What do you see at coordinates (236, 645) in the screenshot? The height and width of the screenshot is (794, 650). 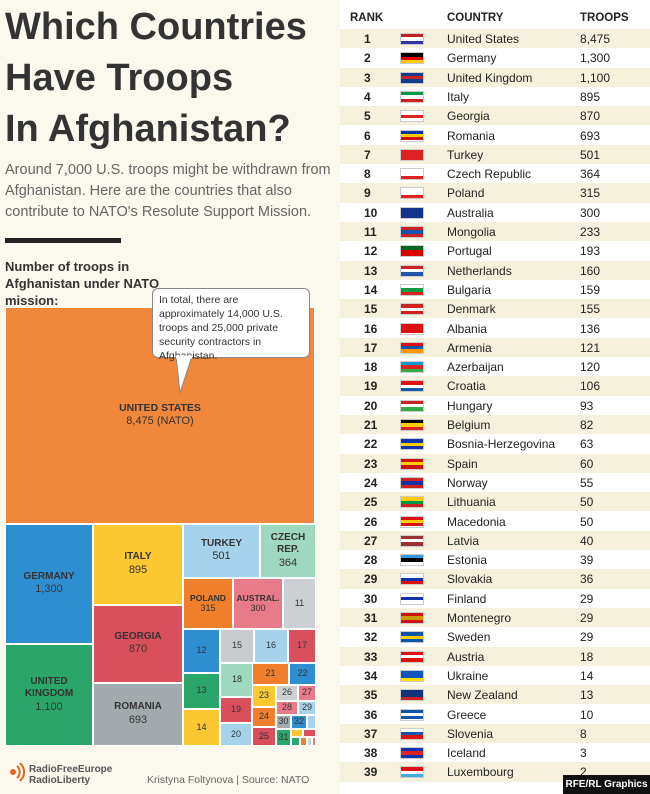 I see `tile-rank: 15` at bounding box center [236, 645].